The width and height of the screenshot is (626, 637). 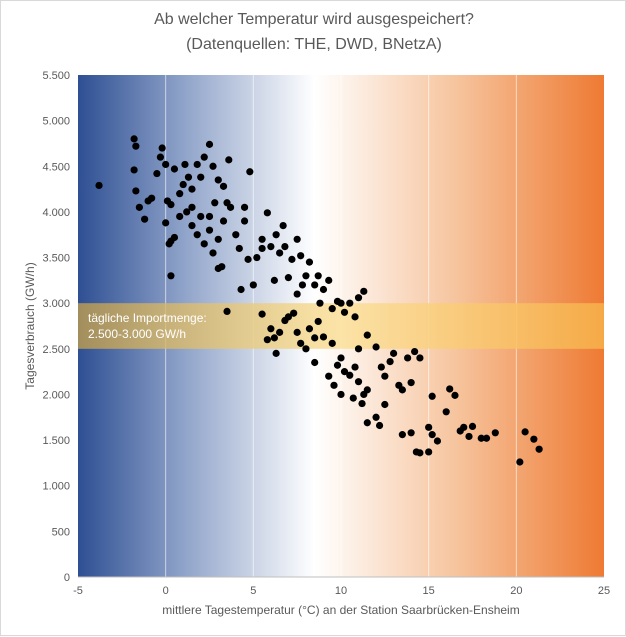 I want to click on import-band, so click(x=341, y=326).